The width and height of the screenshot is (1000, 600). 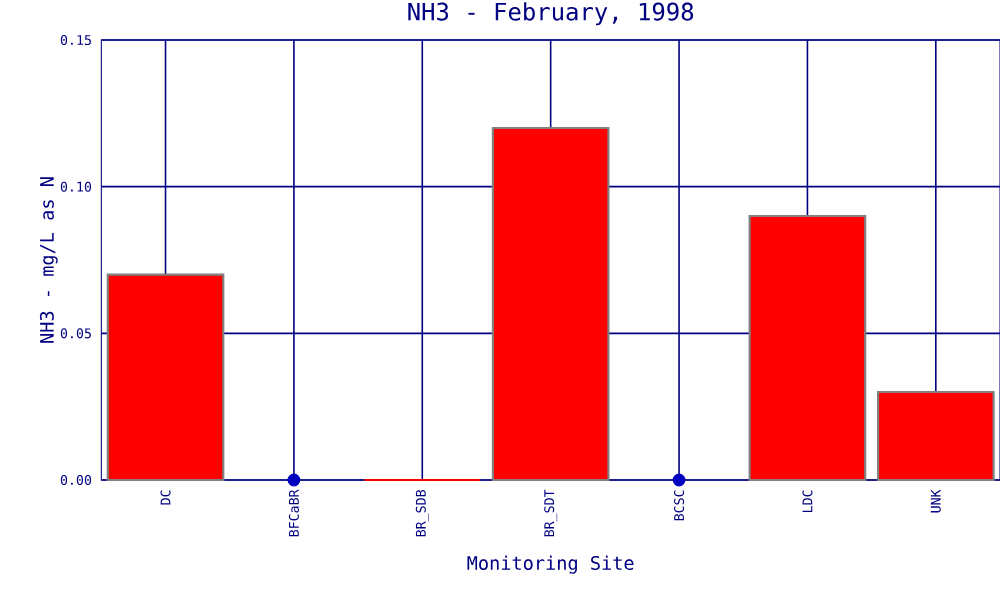 I want to click on chart-title: NH3 - February, 1998, so click(x=551, y=14).